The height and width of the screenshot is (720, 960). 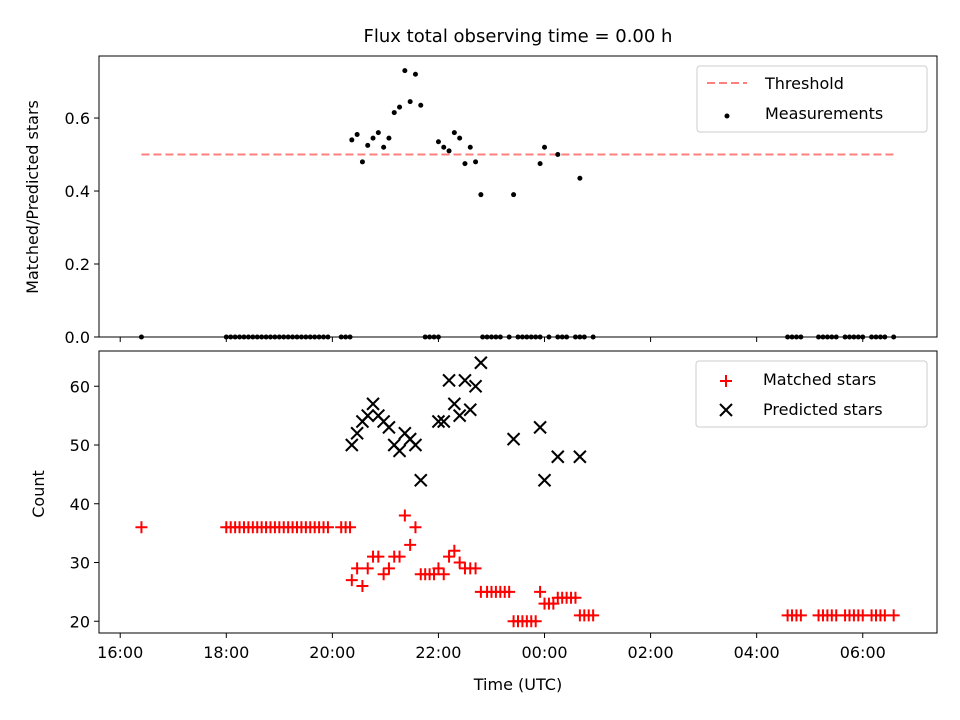 I want to click on bottom-legend-box, so click(x=811, y=394).